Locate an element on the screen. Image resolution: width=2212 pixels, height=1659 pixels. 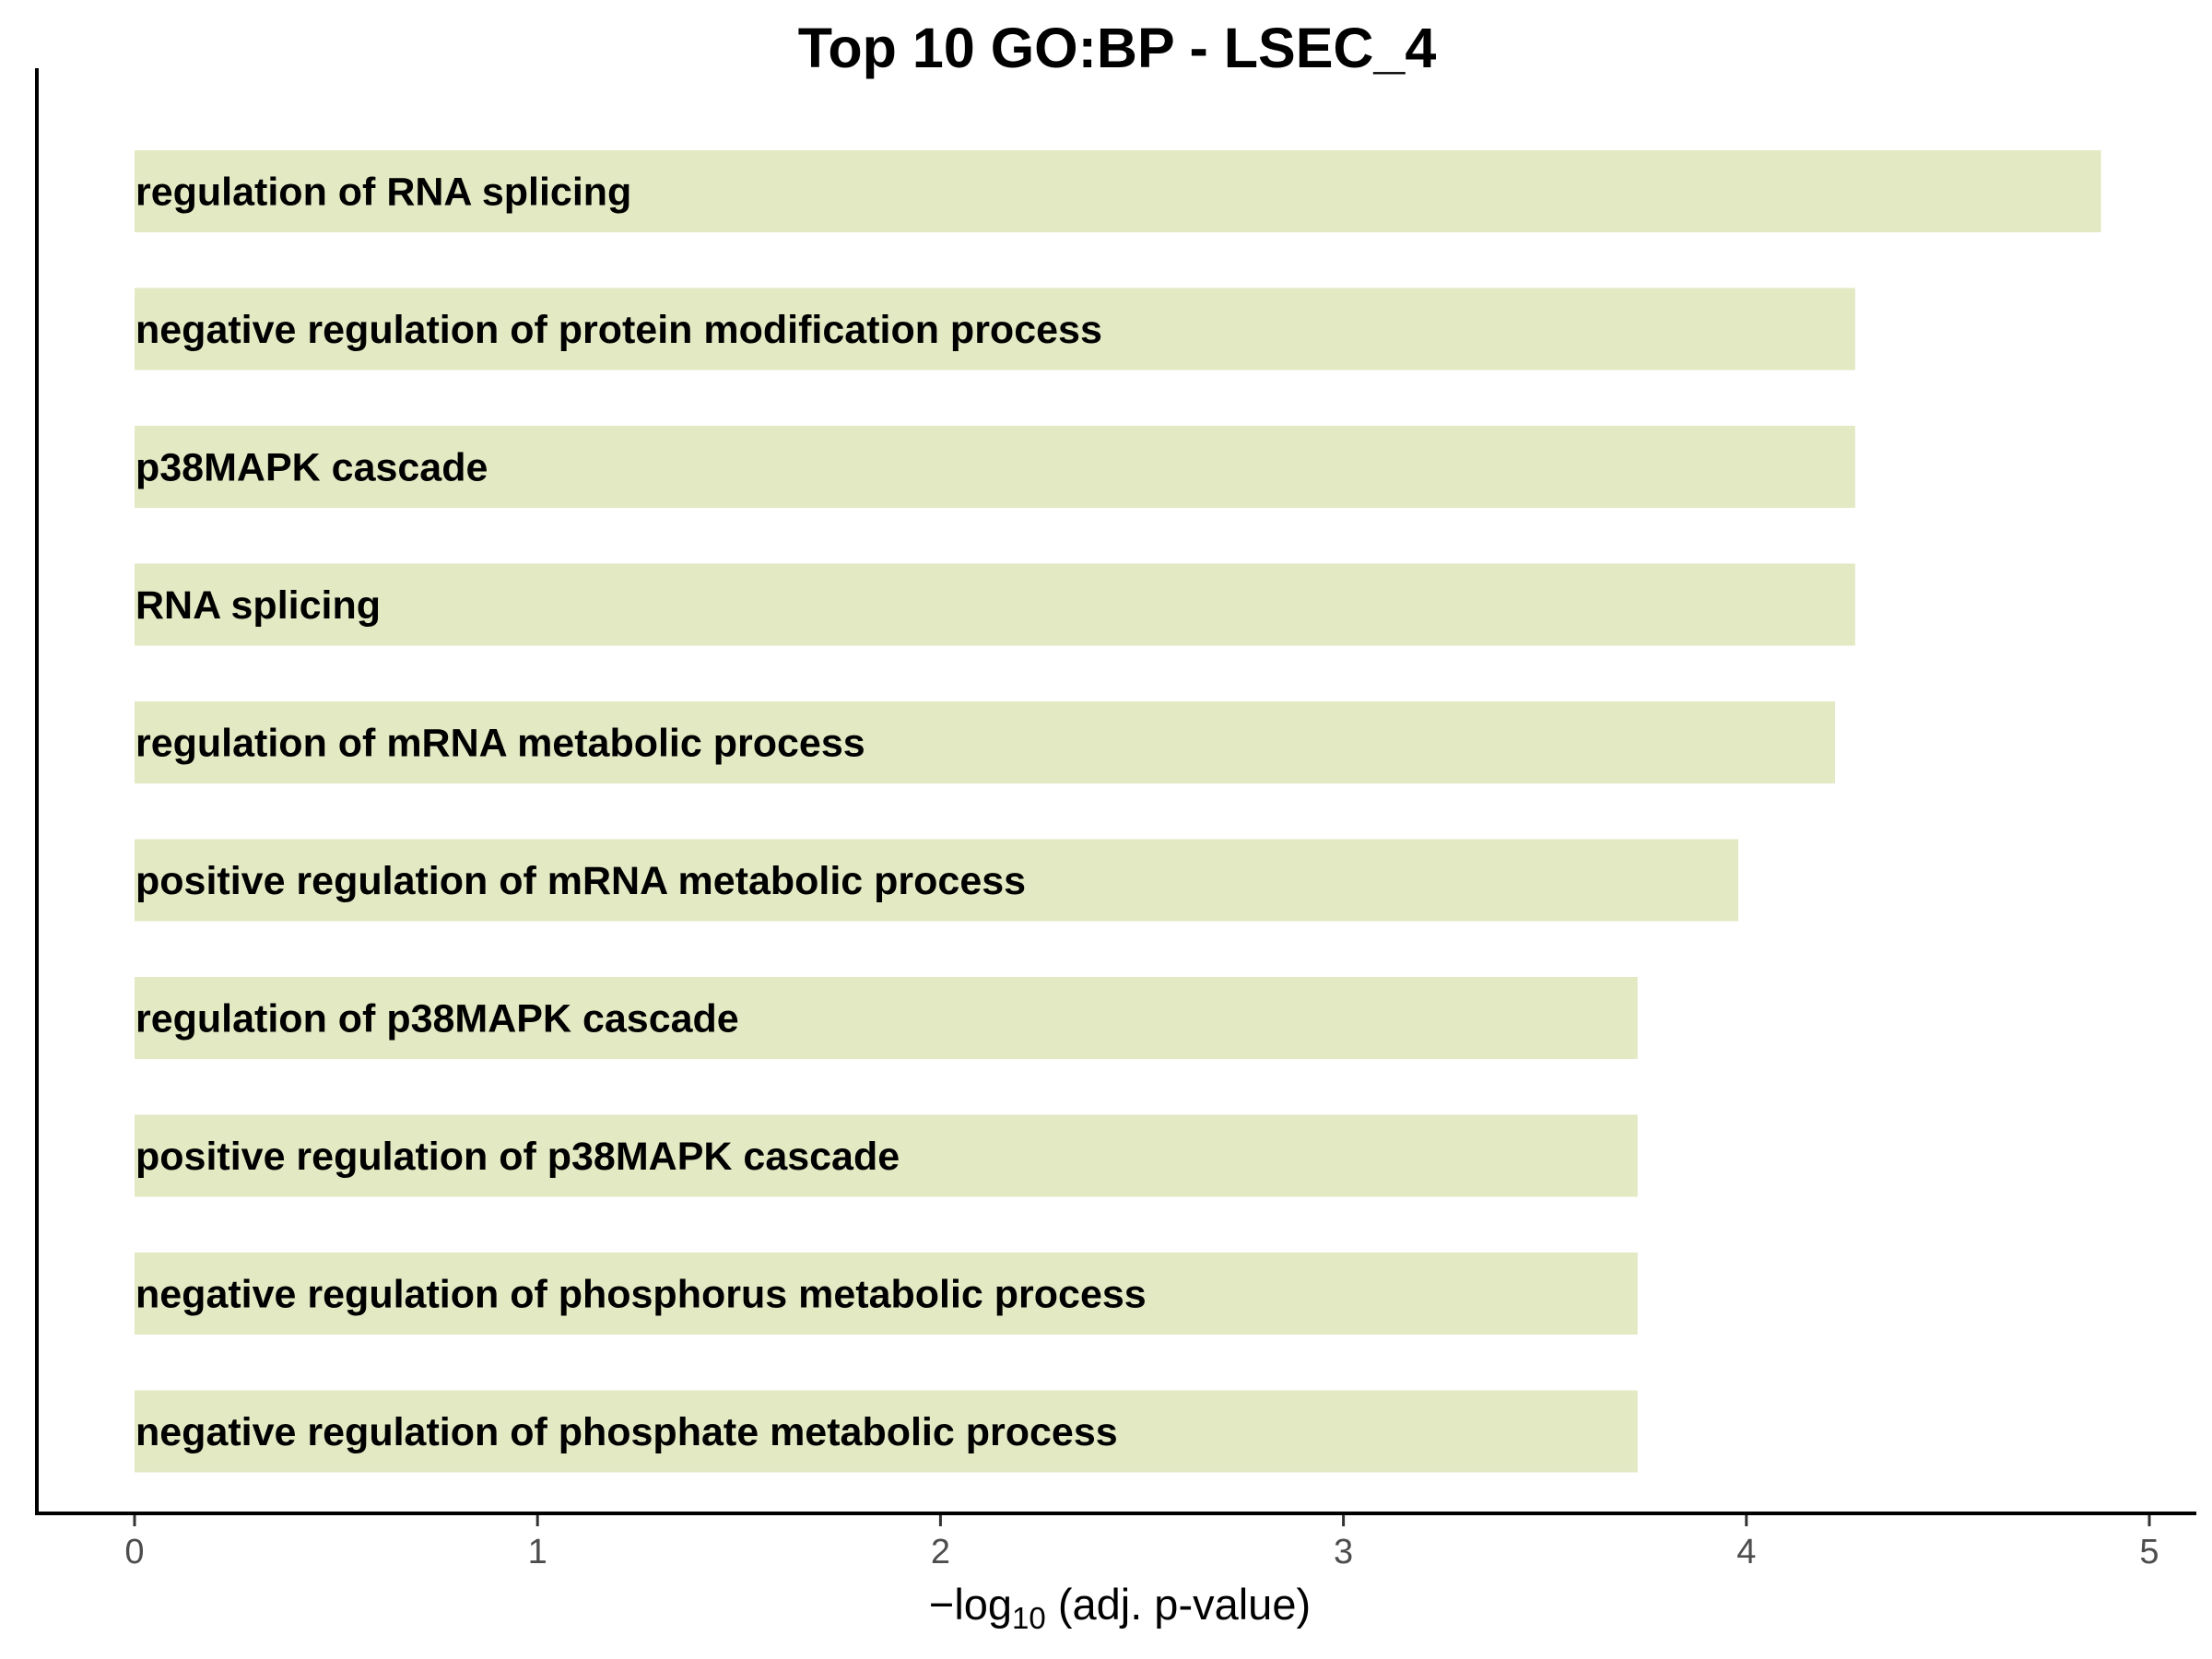
x-tick-label-3: 3 is located at coordinates (1343, 1552).